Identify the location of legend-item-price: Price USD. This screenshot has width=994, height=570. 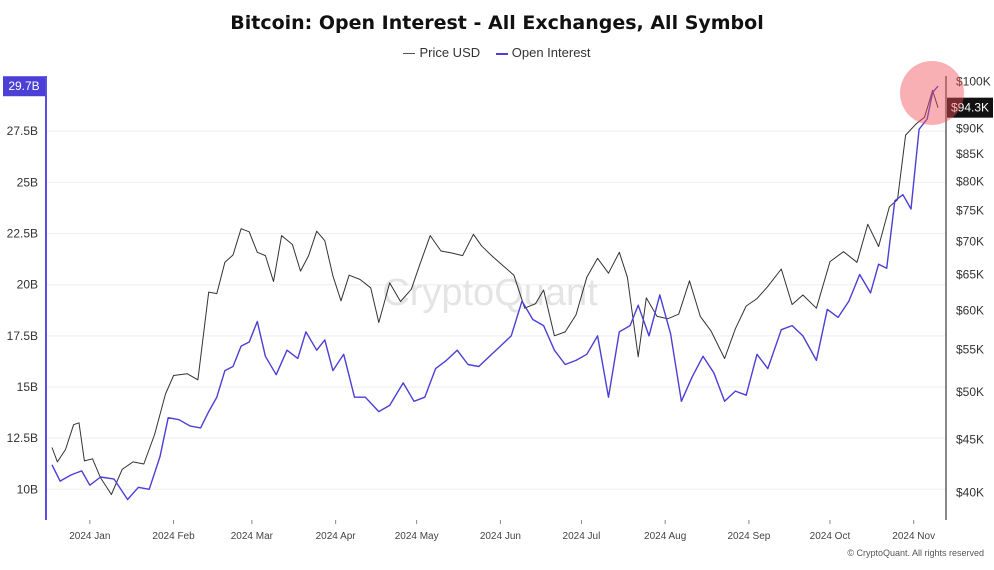
(441, 52).